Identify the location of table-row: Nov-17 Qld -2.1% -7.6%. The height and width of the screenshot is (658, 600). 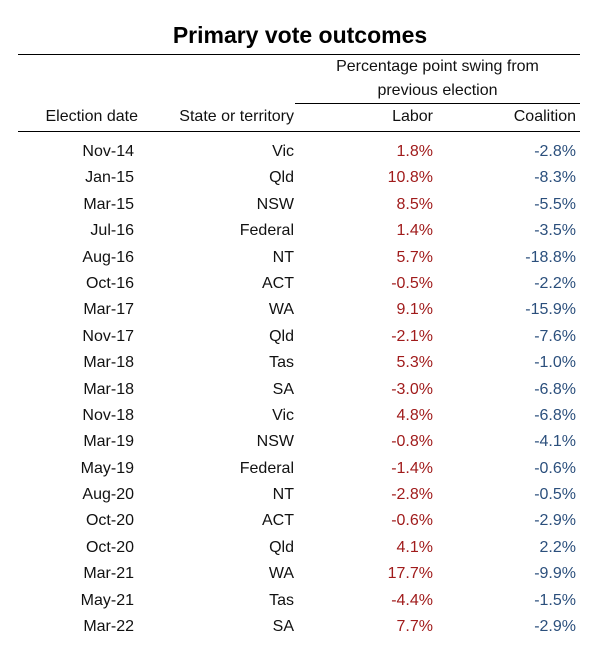
(300, 338).